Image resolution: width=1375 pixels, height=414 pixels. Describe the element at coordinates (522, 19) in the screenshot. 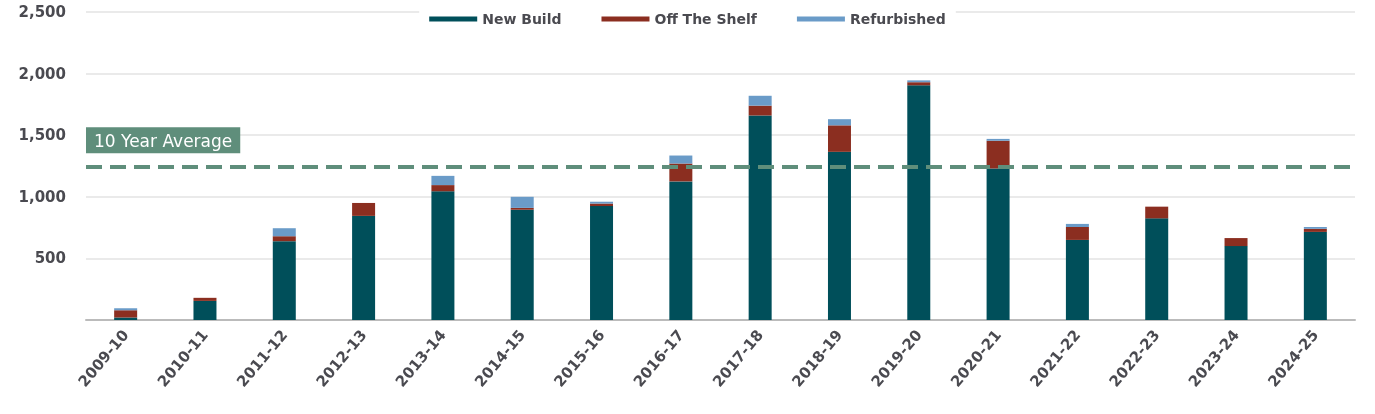

I see `legend-label: New Build` at that location.